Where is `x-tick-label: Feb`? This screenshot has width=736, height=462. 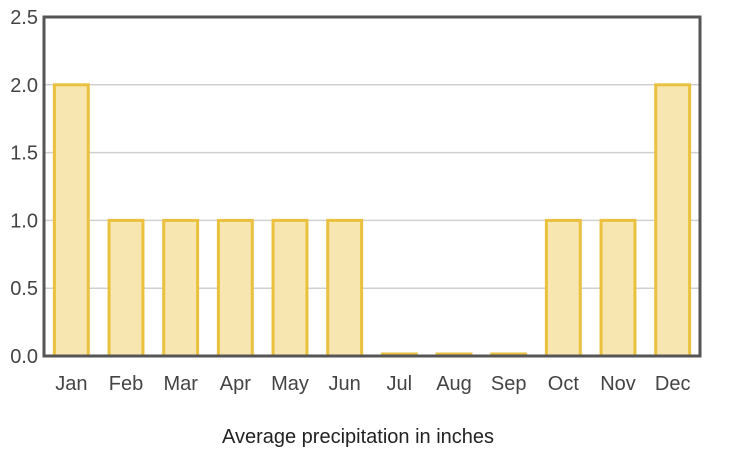 x-tick-label: Feb is located at coordinates (126, 384).